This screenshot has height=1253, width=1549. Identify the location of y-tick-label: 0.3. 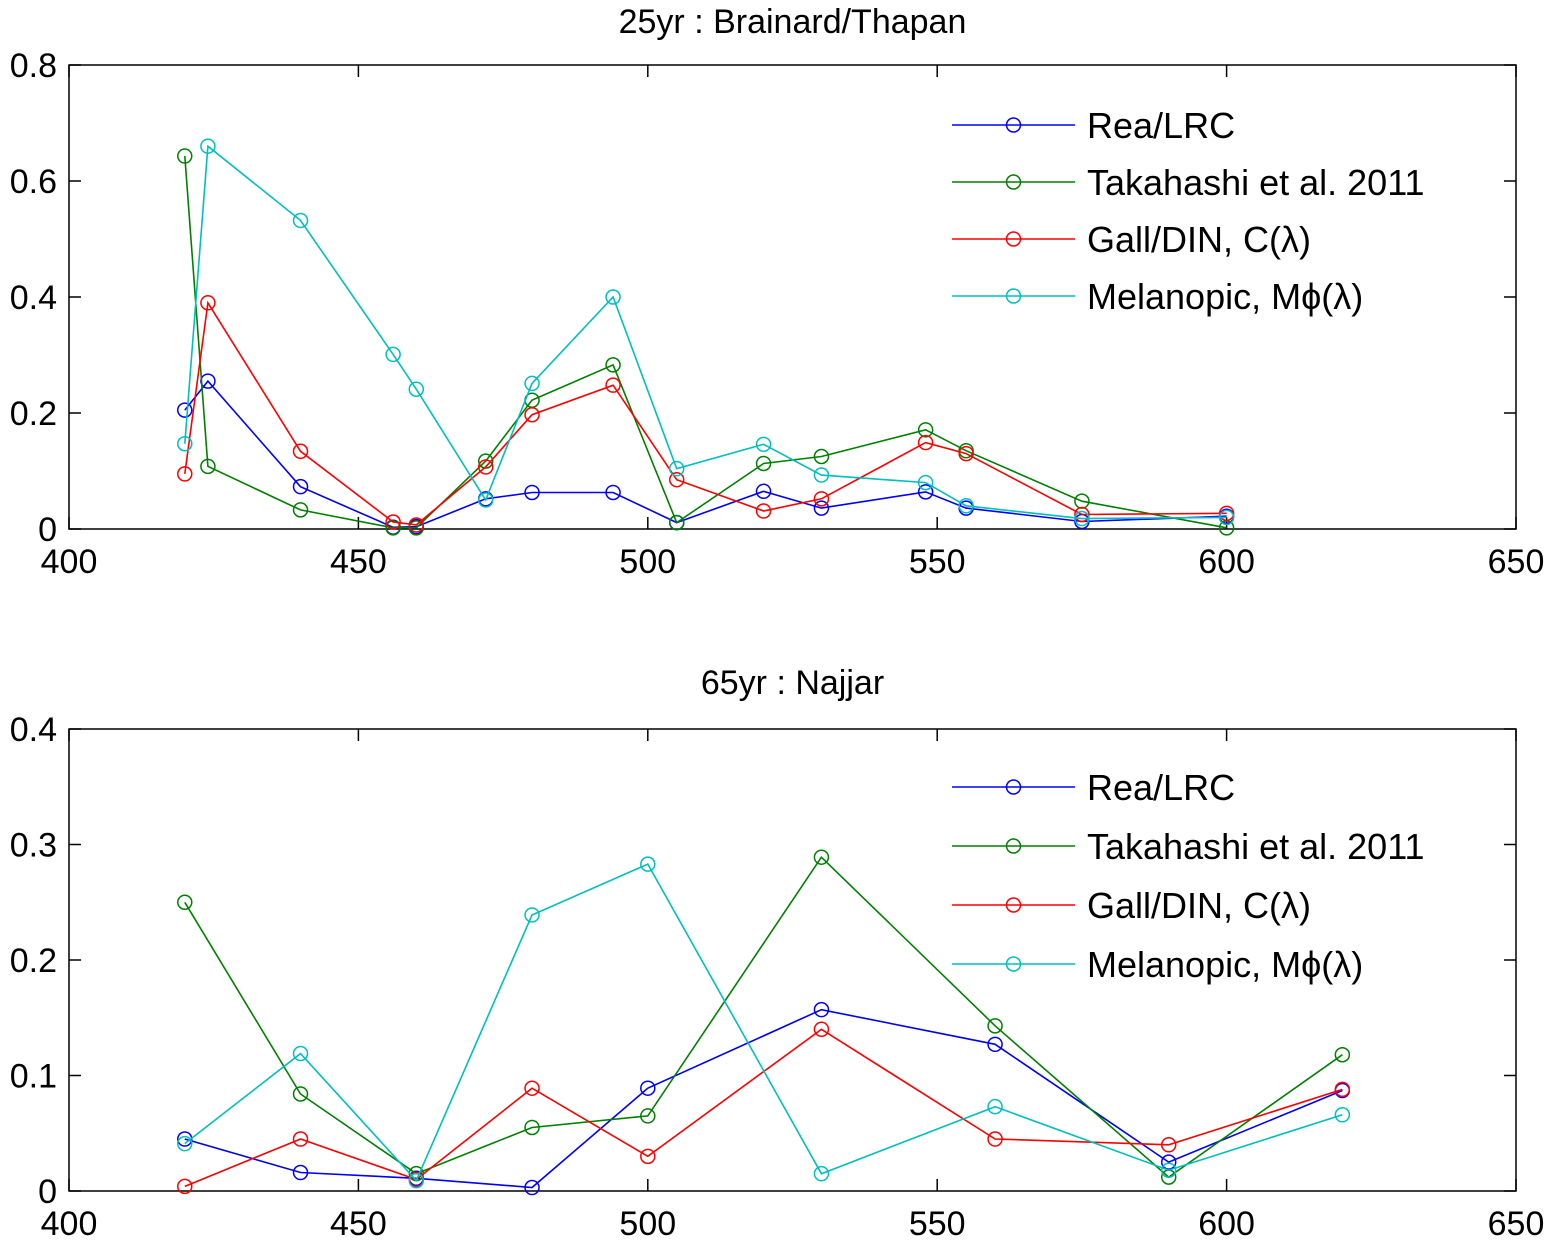
(33, 846).